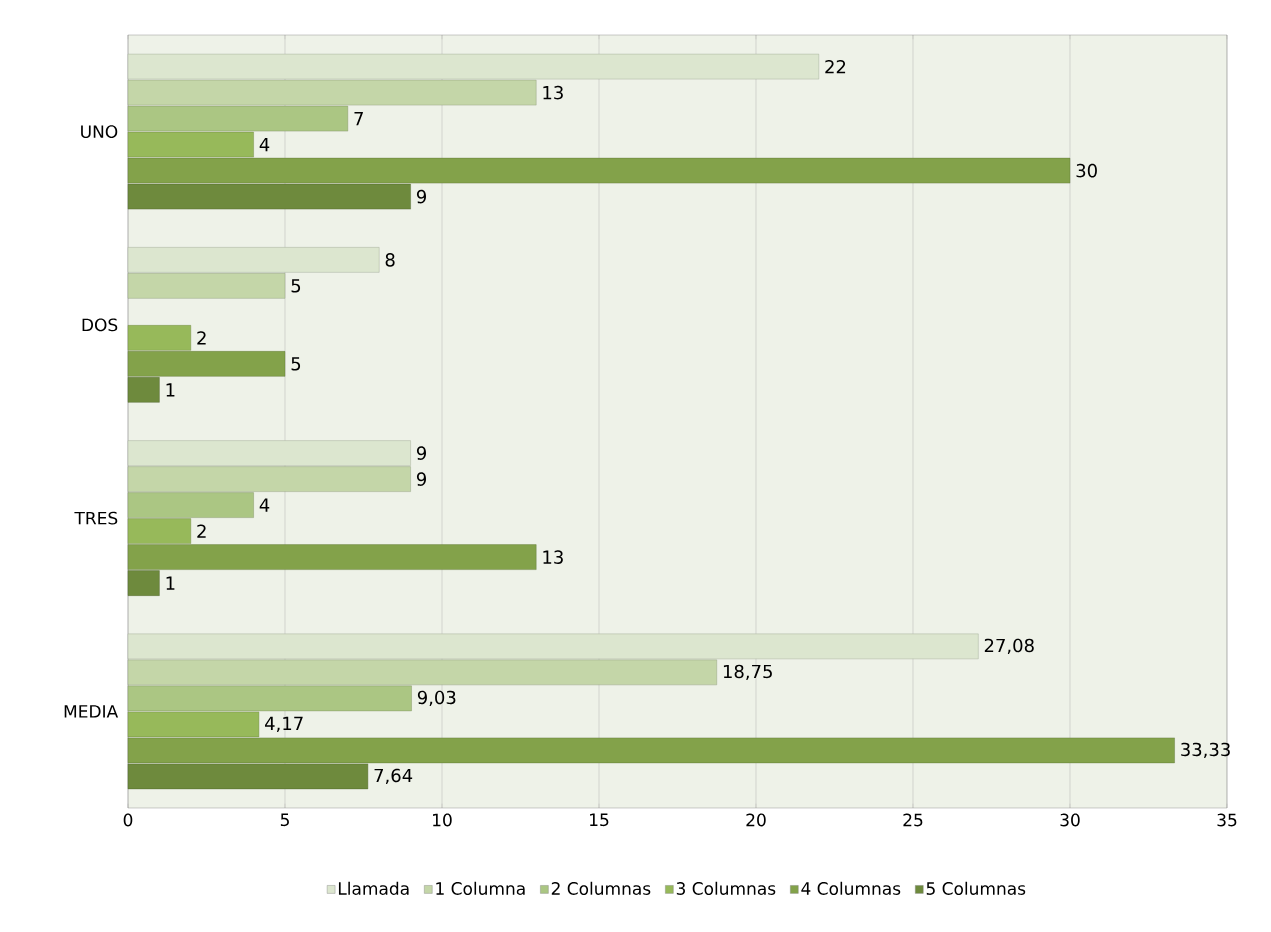  Describe the element at coordinates (373, 888) in the screenshot. I see `legend-label: Llamada` at that location.